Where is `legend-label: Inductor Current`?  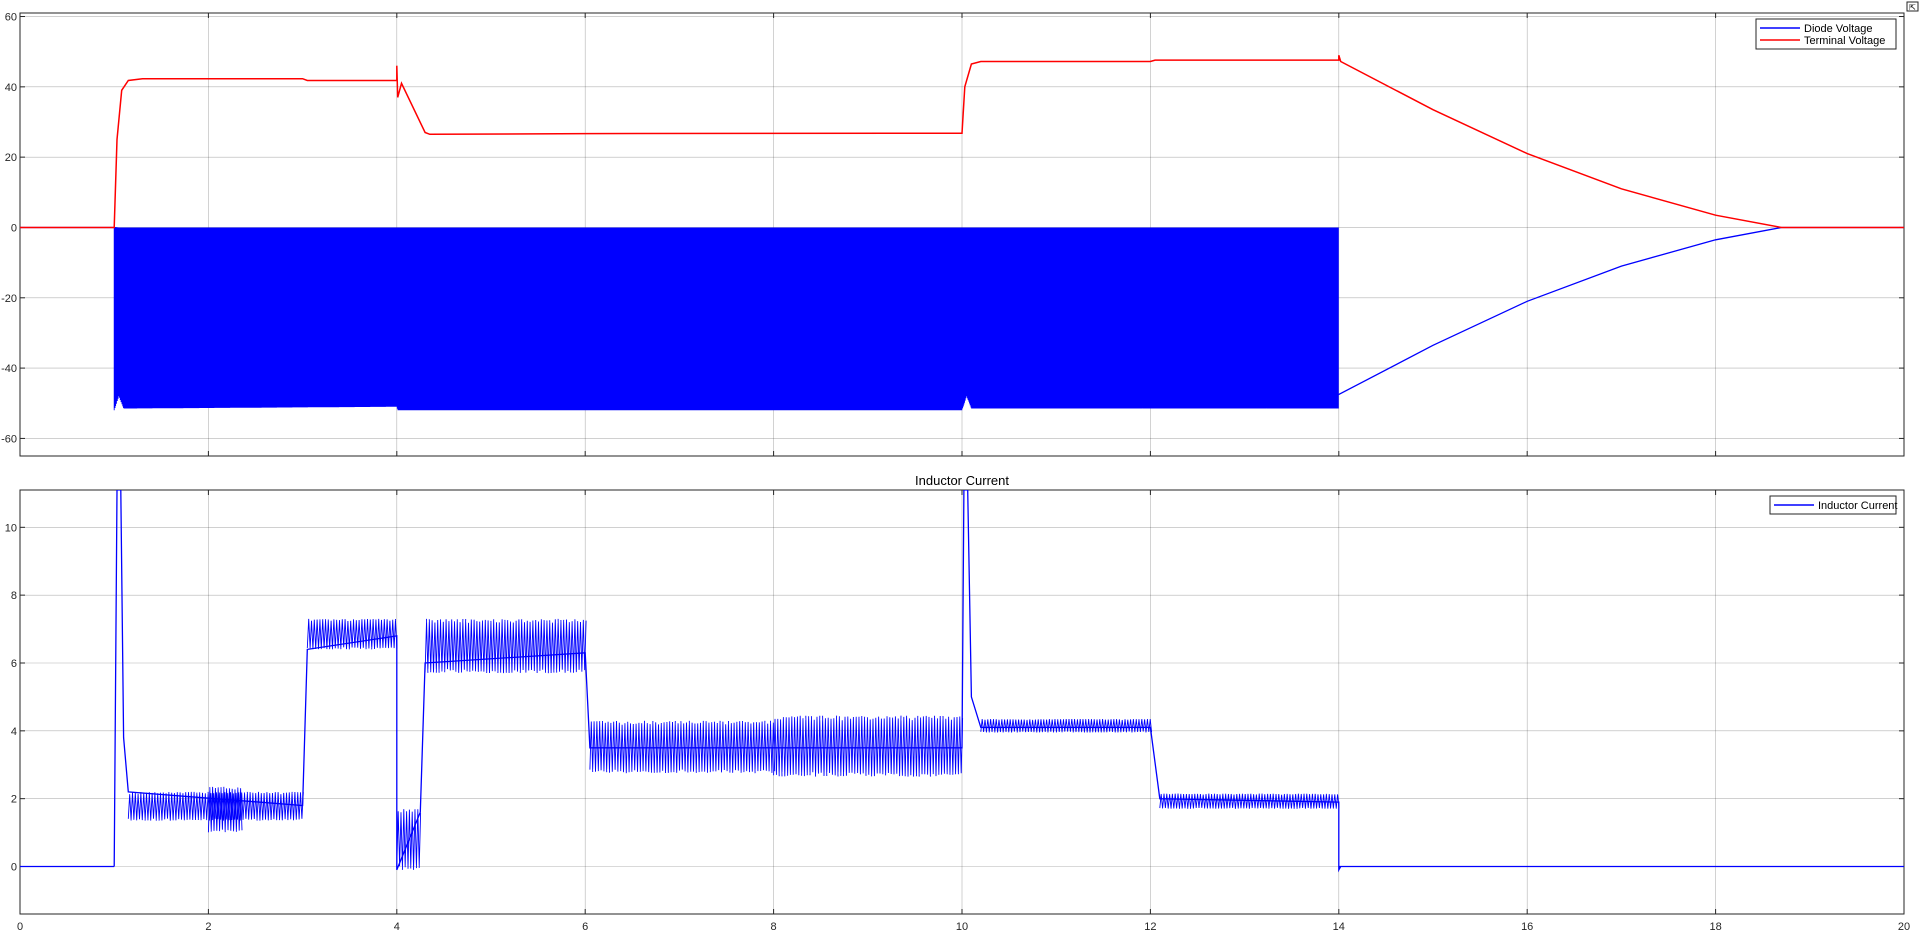
legend-label: Inductor Current is located at coordinates (1857, 506).